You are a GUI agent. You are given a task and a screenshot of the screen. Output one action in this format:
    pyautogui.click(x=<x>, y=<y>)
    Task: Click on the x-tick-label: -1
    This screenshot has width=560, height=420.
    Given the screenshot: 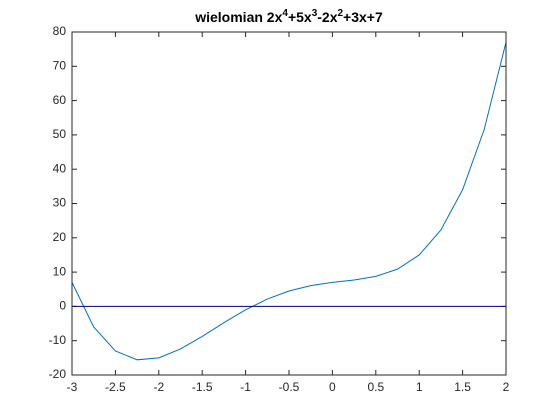 What is the action you would take?
    pyautogui.click(x=245, y=387)
    